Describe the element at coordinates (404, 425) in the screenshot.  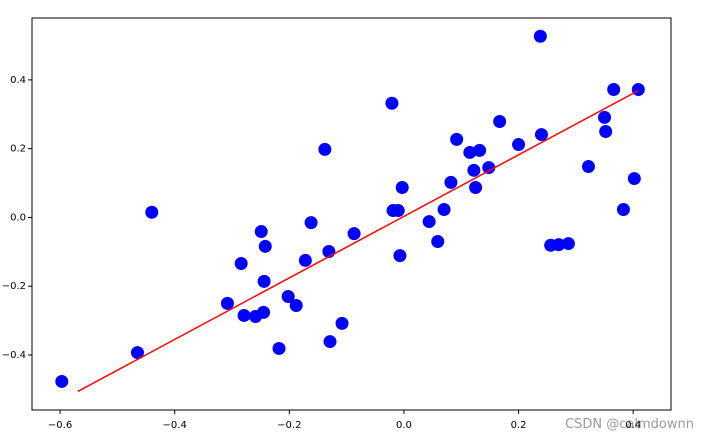
I see `x-tick-label: 0.0` at that location.